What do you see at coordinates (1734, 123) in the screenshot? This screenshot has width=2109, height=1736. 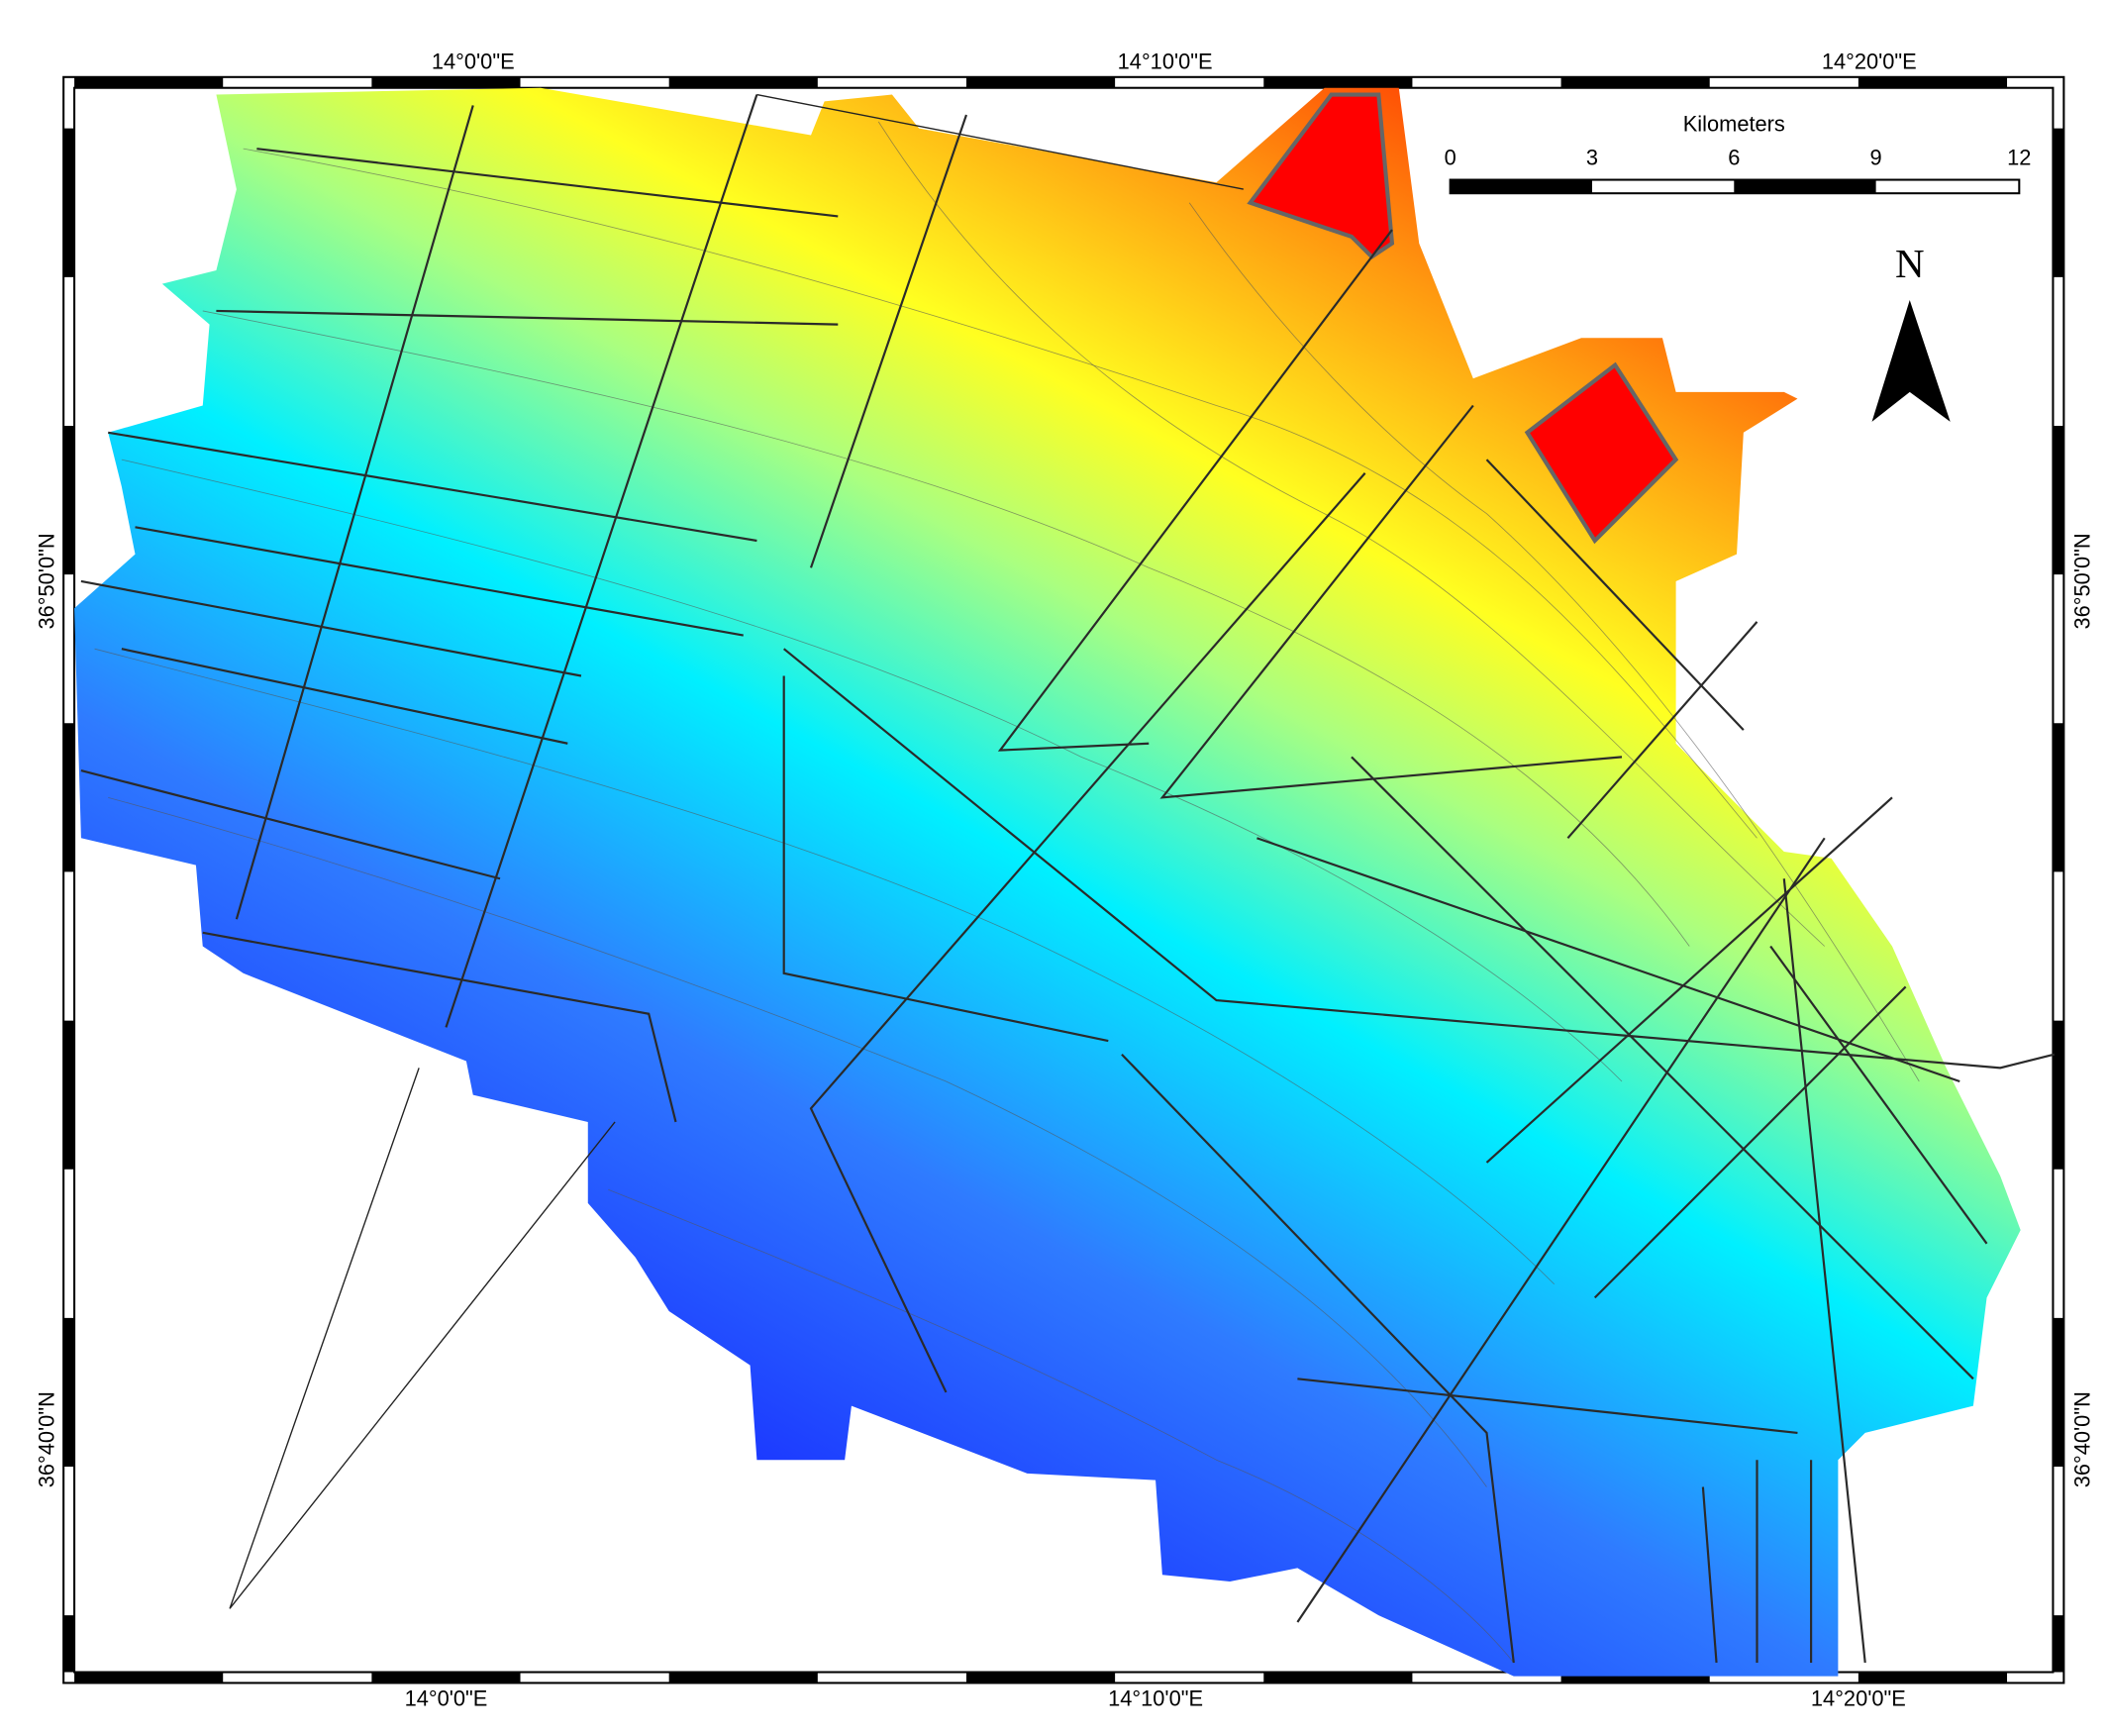 I see `scale-title: Kilometers` at bounding box center [1734, 123].